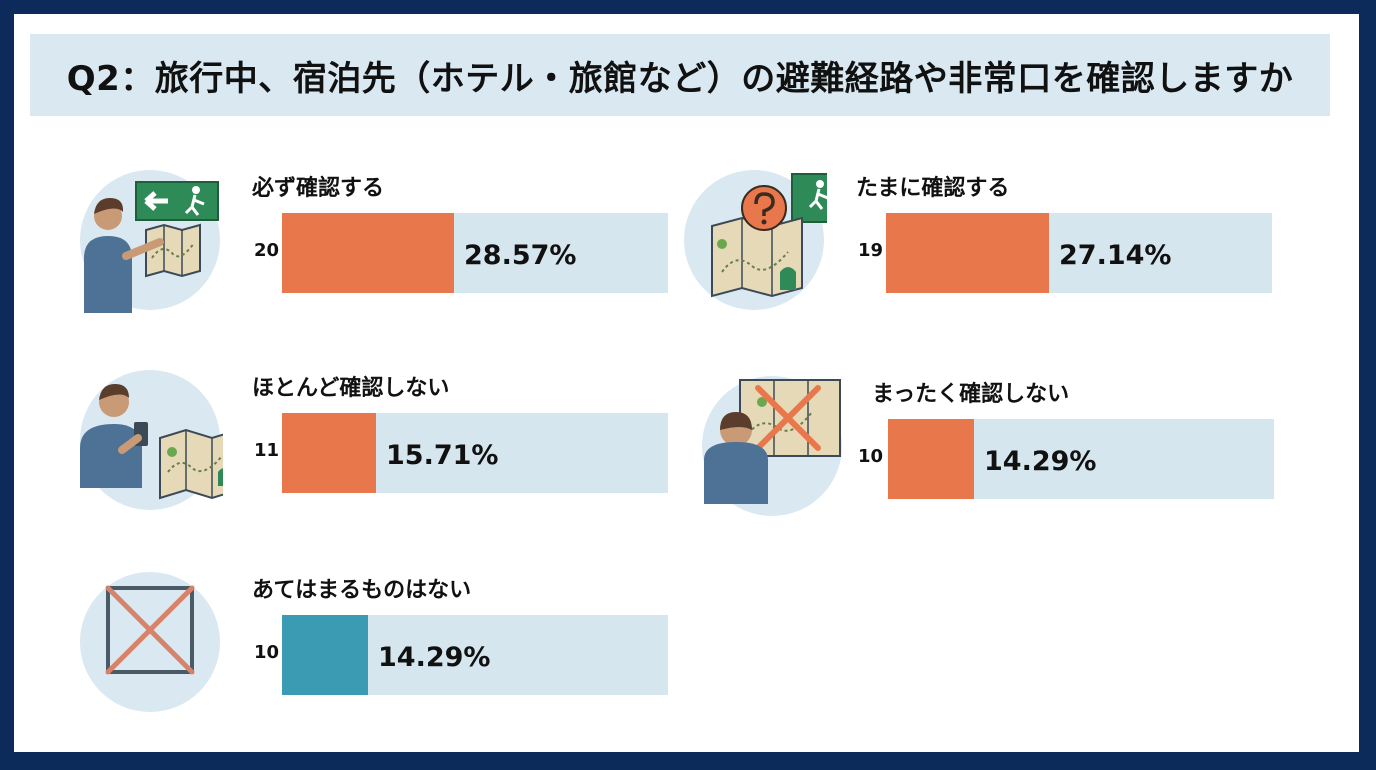 The height and width of the screenshot is (770, 1376). I want to click on item-label: あてはまるものはない, so click(362, 590).